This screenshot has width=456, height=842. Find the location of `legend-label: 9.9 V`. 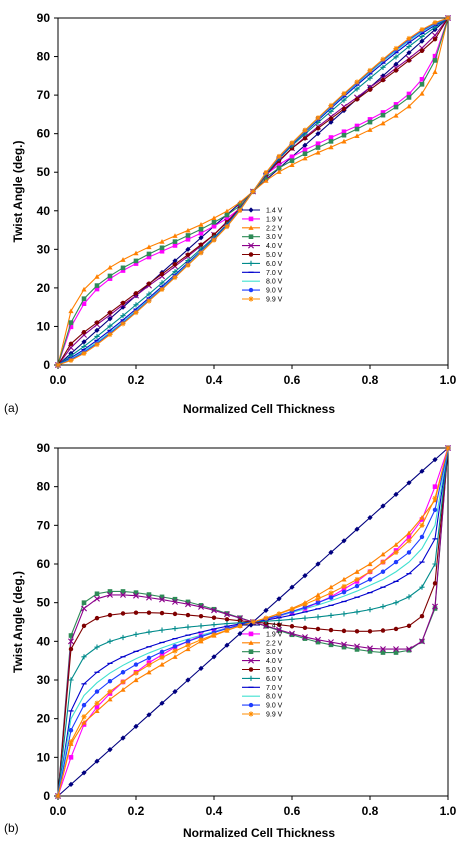

legend-label: 9.9 V is located at coordinates (274, 715).